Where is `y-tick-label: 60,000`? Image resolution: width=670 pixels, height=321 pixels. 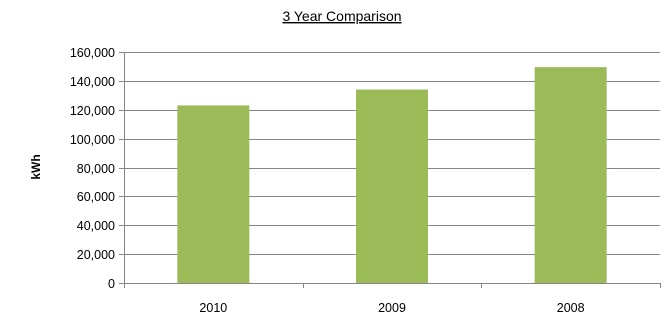 y-tick-label: 60,000 is located at coordinates (96, 197).